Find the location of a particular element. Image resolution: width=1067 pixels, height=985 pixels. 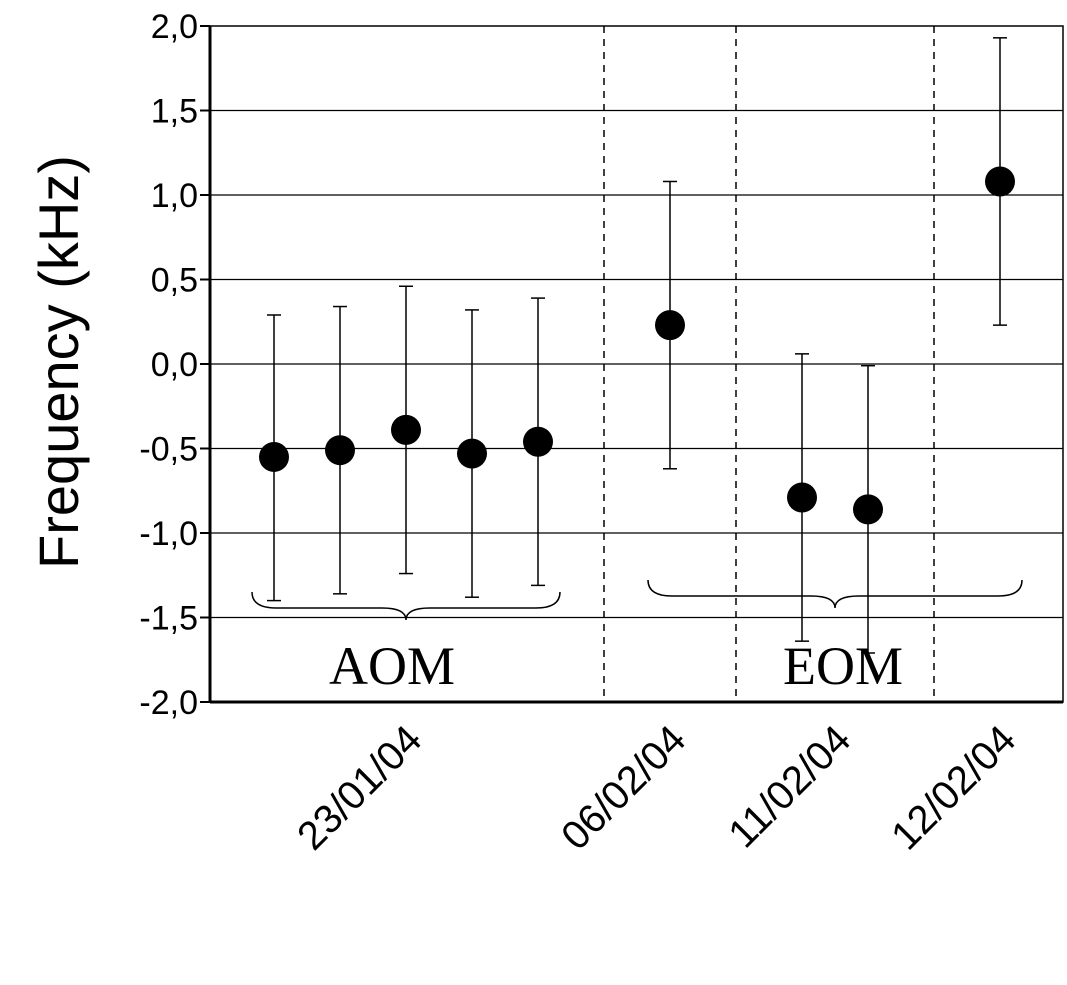

date-label: 12/02/04 is located at coordinates (953, 787).